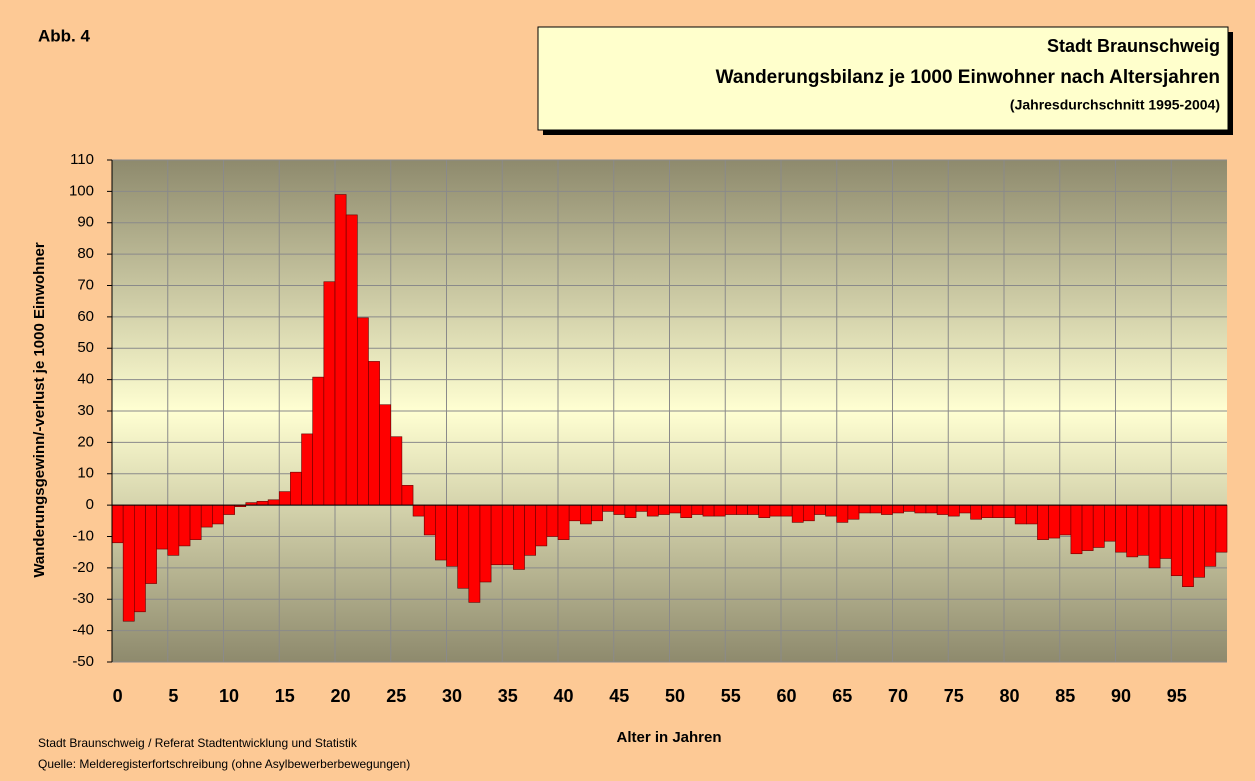  I want to click on y-tick-label: 30, so click(85, 410).